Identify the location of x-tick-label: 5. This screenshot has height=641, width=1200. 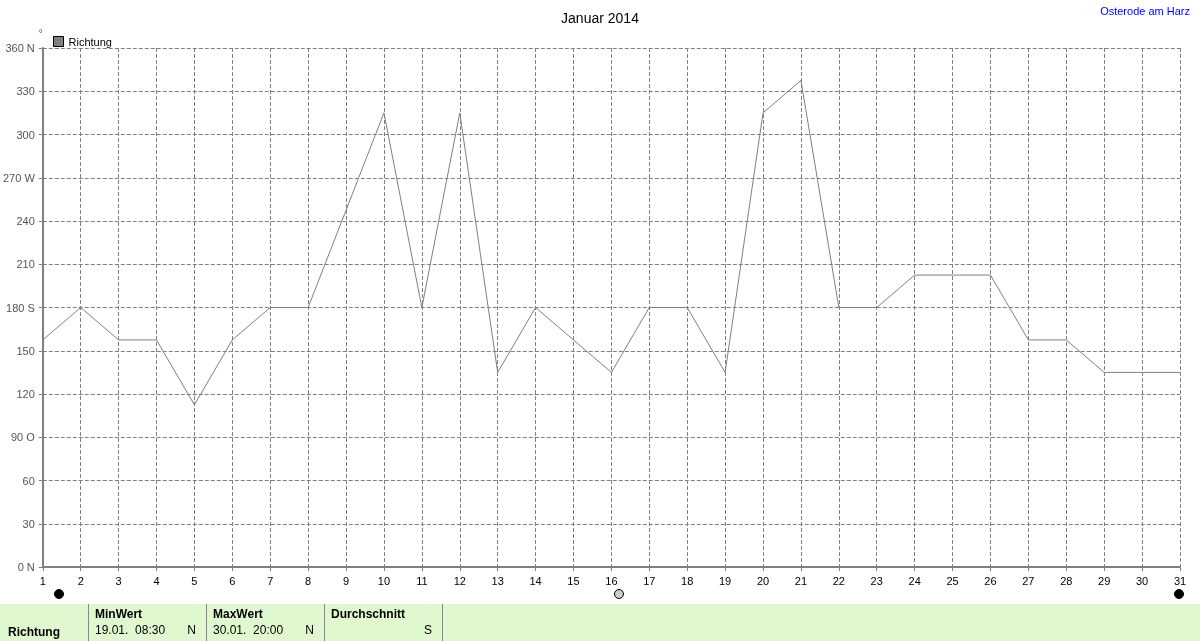
(194, 580).